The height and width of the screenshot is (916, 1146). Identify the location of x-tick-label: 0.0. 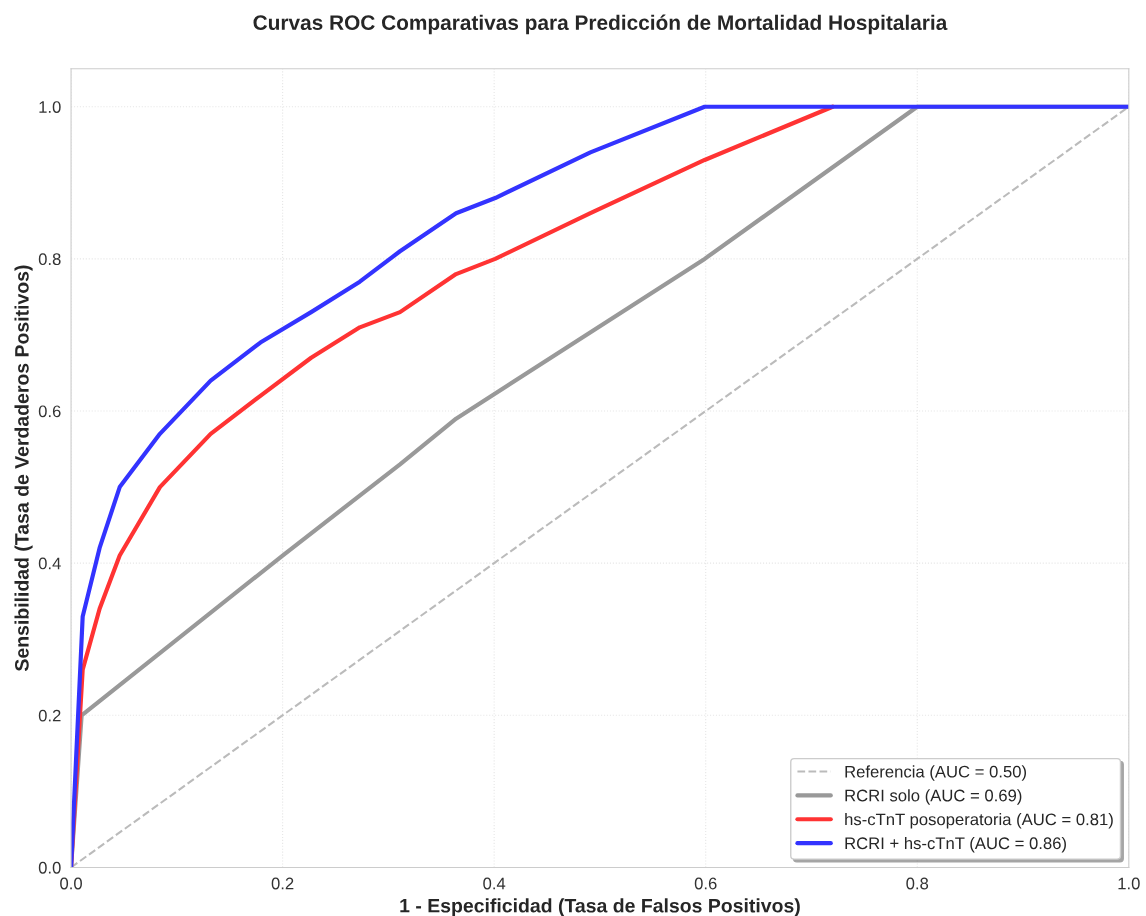
(71, 883).